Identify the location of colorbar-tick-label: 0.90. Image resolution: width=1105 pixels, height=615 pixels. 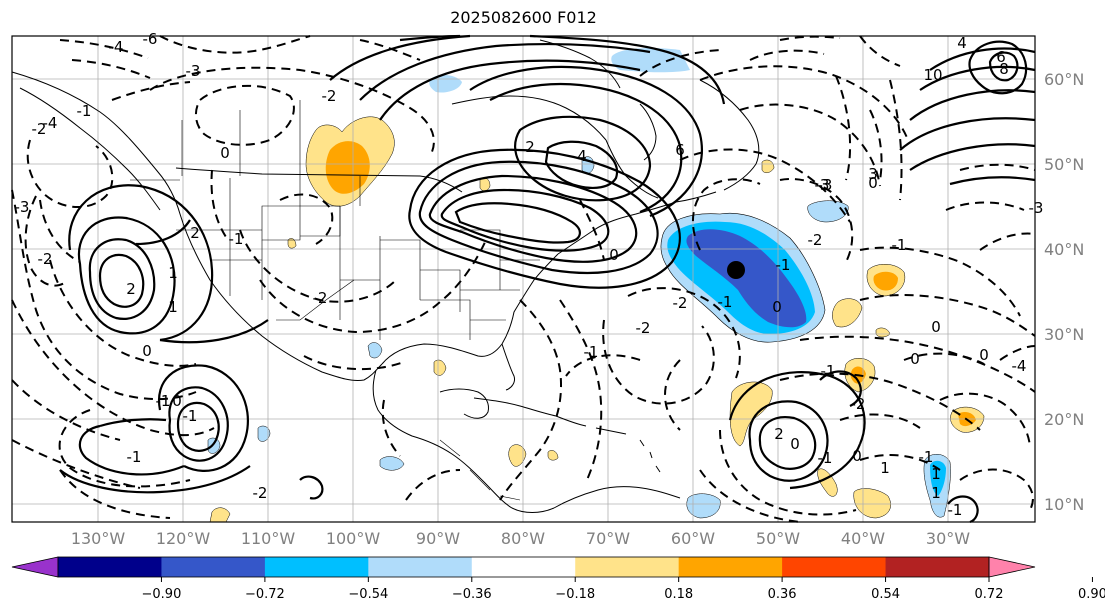
(1091, 594).